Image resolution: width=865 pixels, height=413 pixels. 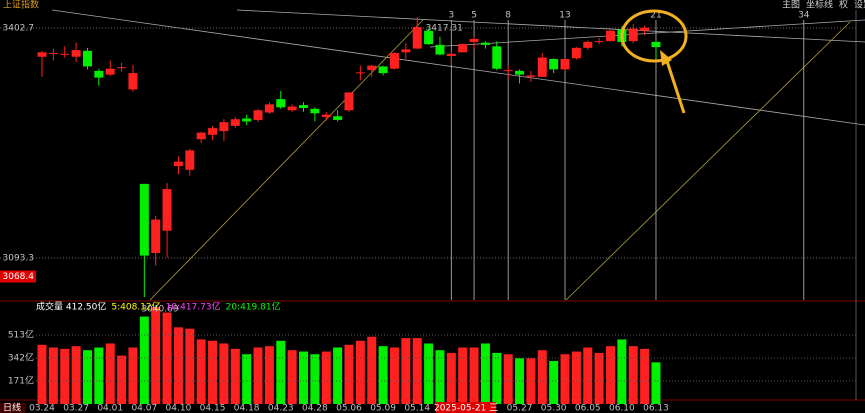 What do you see at coordinates (253, 307) in the screenshot?
I see `volume-legend: 20:419.81亿` at bounding box center [253, 307].